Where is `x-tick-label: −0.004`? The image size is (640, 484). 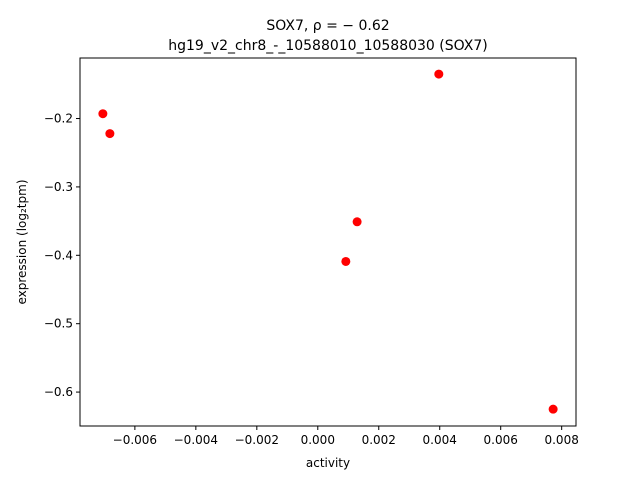
x-tick-label: −0.004 is located at coordinates (196, 440).